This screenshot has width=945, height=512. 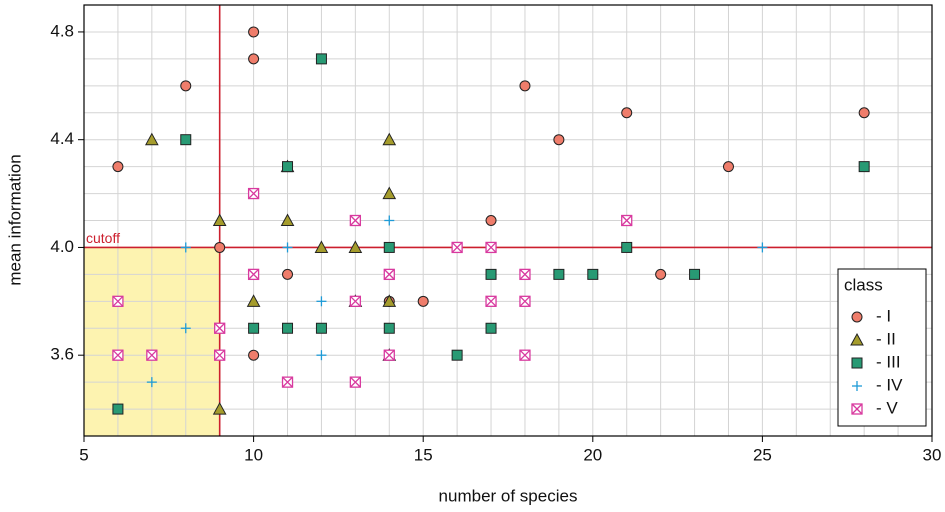 What do you see at coordinates (592, 454) in the screenshot?
I see `x-tick-label: 20` at bounding box center [592, 454].